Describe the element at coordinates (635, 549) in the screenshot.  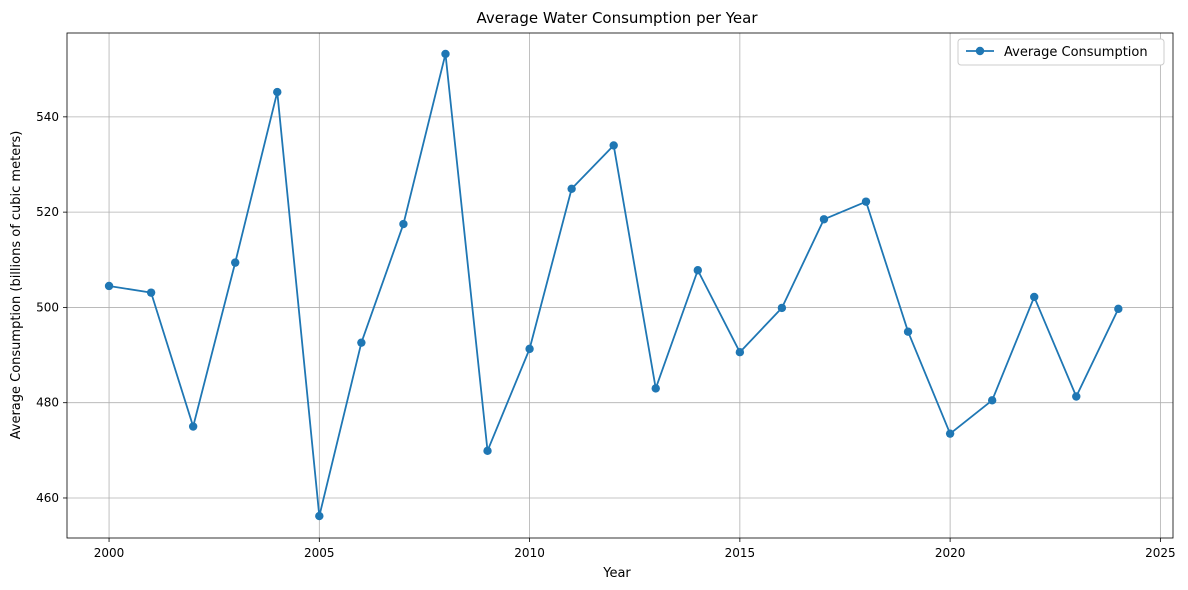
I see `x-axis: 2000 2005 2010 2015 2020 2025` at that location.